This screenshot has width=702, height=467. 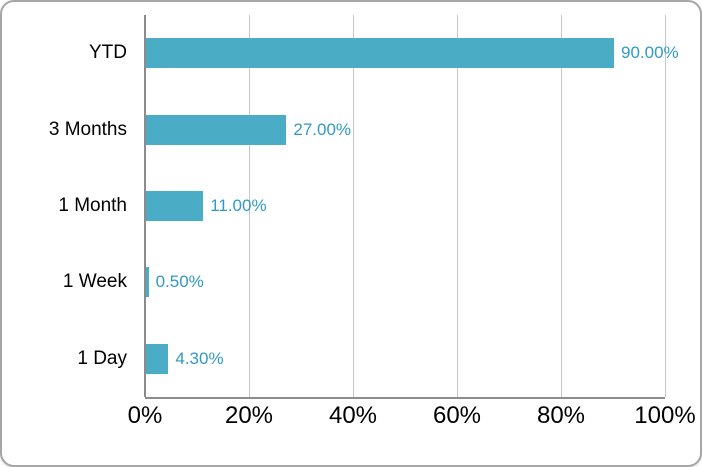 What do you see at coordinates (145, 206) in the screenshot?
I see `value-axis-line` at bounding box center [145, 206].